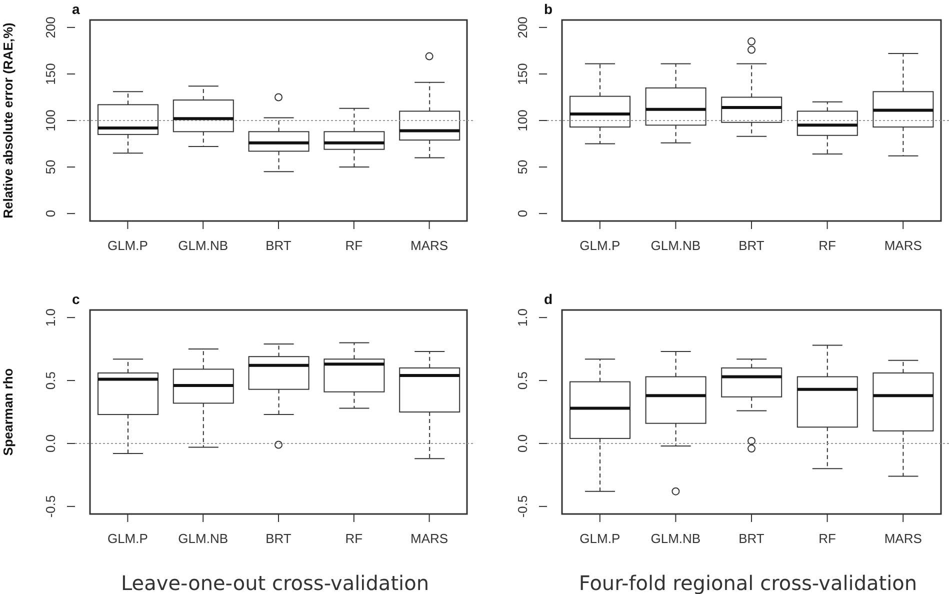  Describe the element at coordinates (8, 120) in the screenshot. I see `y-axis-title: Relative absolute error (RAE,%)` at that location.